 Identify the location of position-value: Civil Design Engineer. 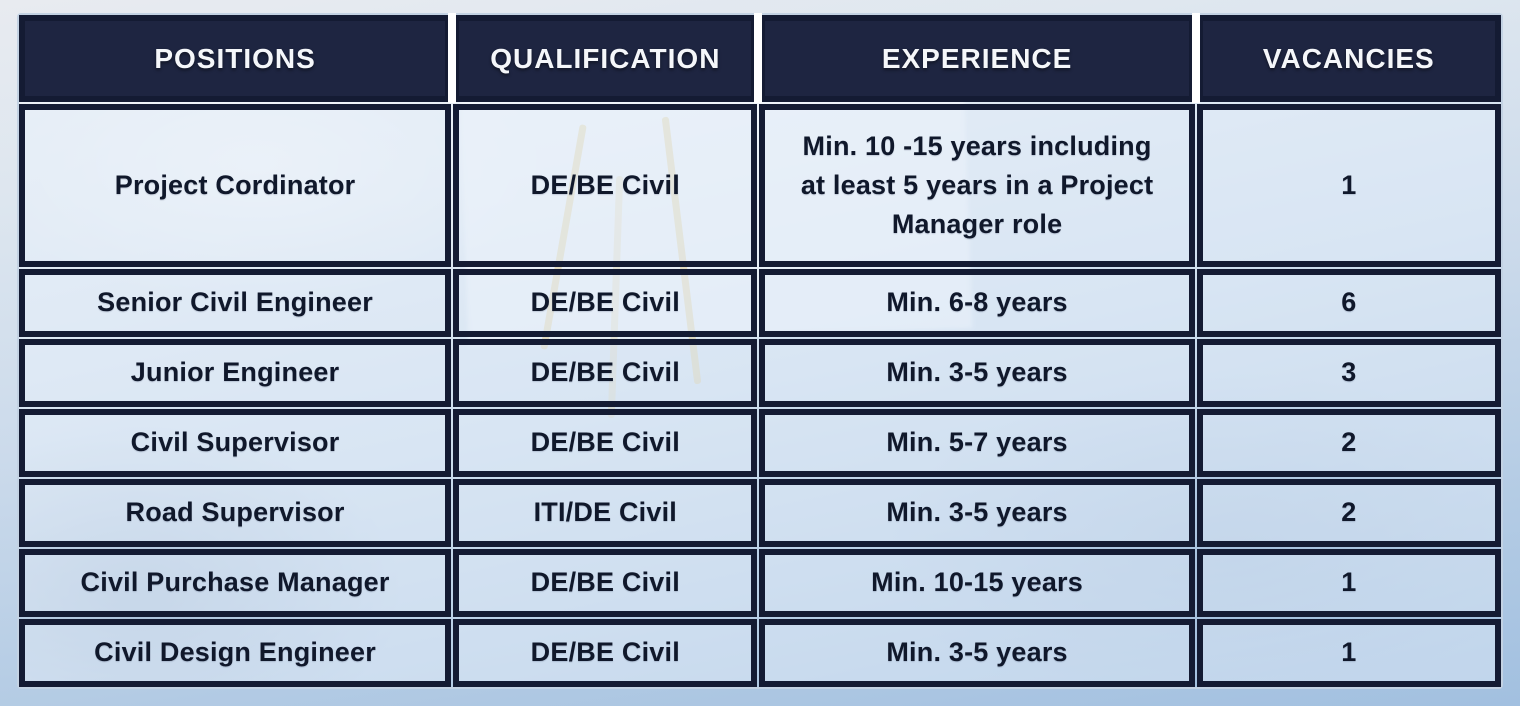
(235, 652).